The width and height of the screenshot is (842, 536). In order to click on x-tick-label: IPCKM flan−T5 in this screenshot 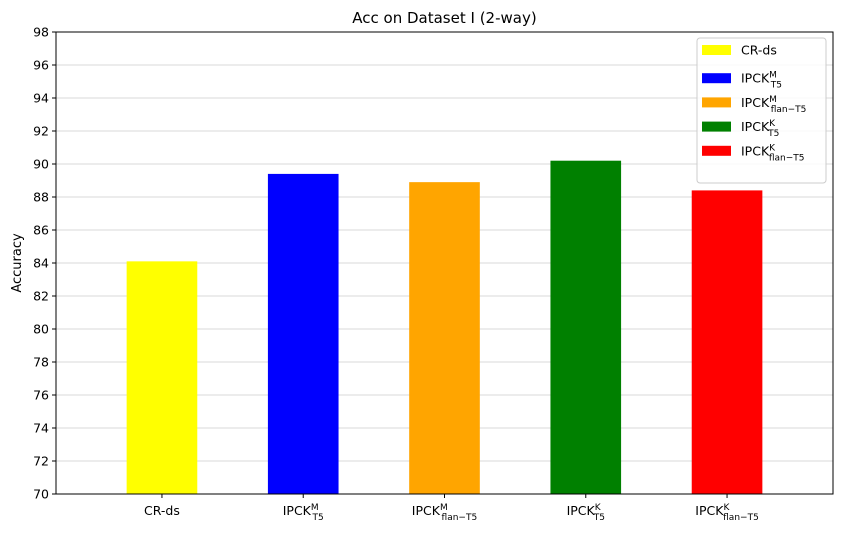, I will do `click(444, 513)`.